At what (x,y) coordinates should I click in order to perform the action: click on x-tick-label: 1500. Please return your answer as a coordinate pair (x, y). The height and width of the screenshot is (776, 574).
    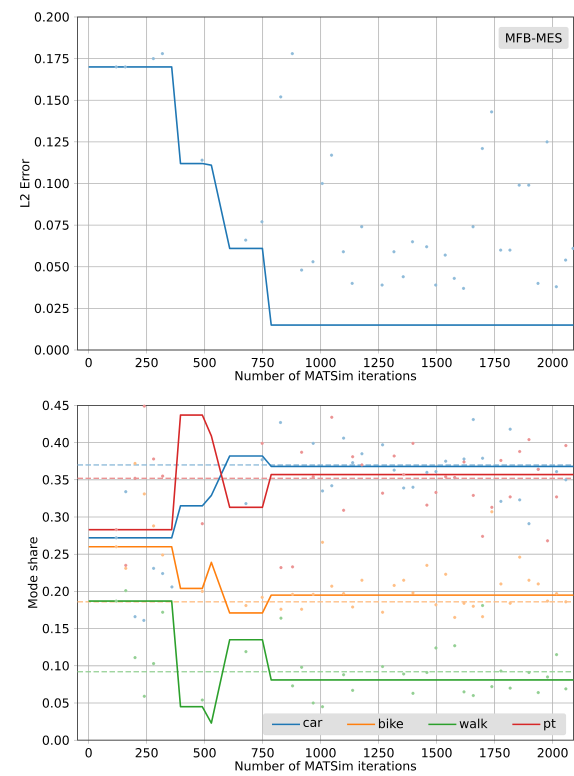
    Looking at the image, I should click on (437, 753).